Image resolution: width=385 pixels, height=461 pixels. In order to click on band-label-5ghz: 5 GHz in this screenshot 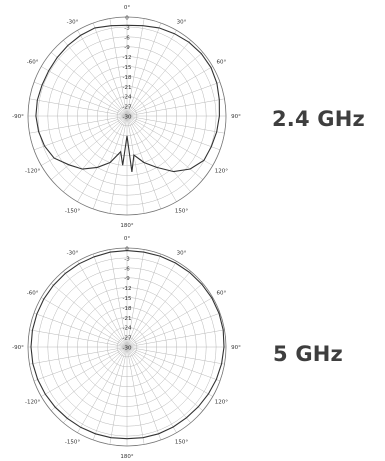, I will do `click(308, 354)`.